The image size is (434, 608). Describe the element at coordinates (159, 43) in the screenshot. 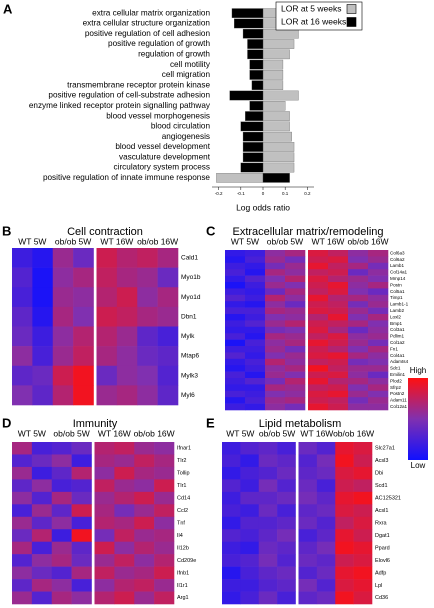

I see `category-label: positive regulation of growth` at that location.